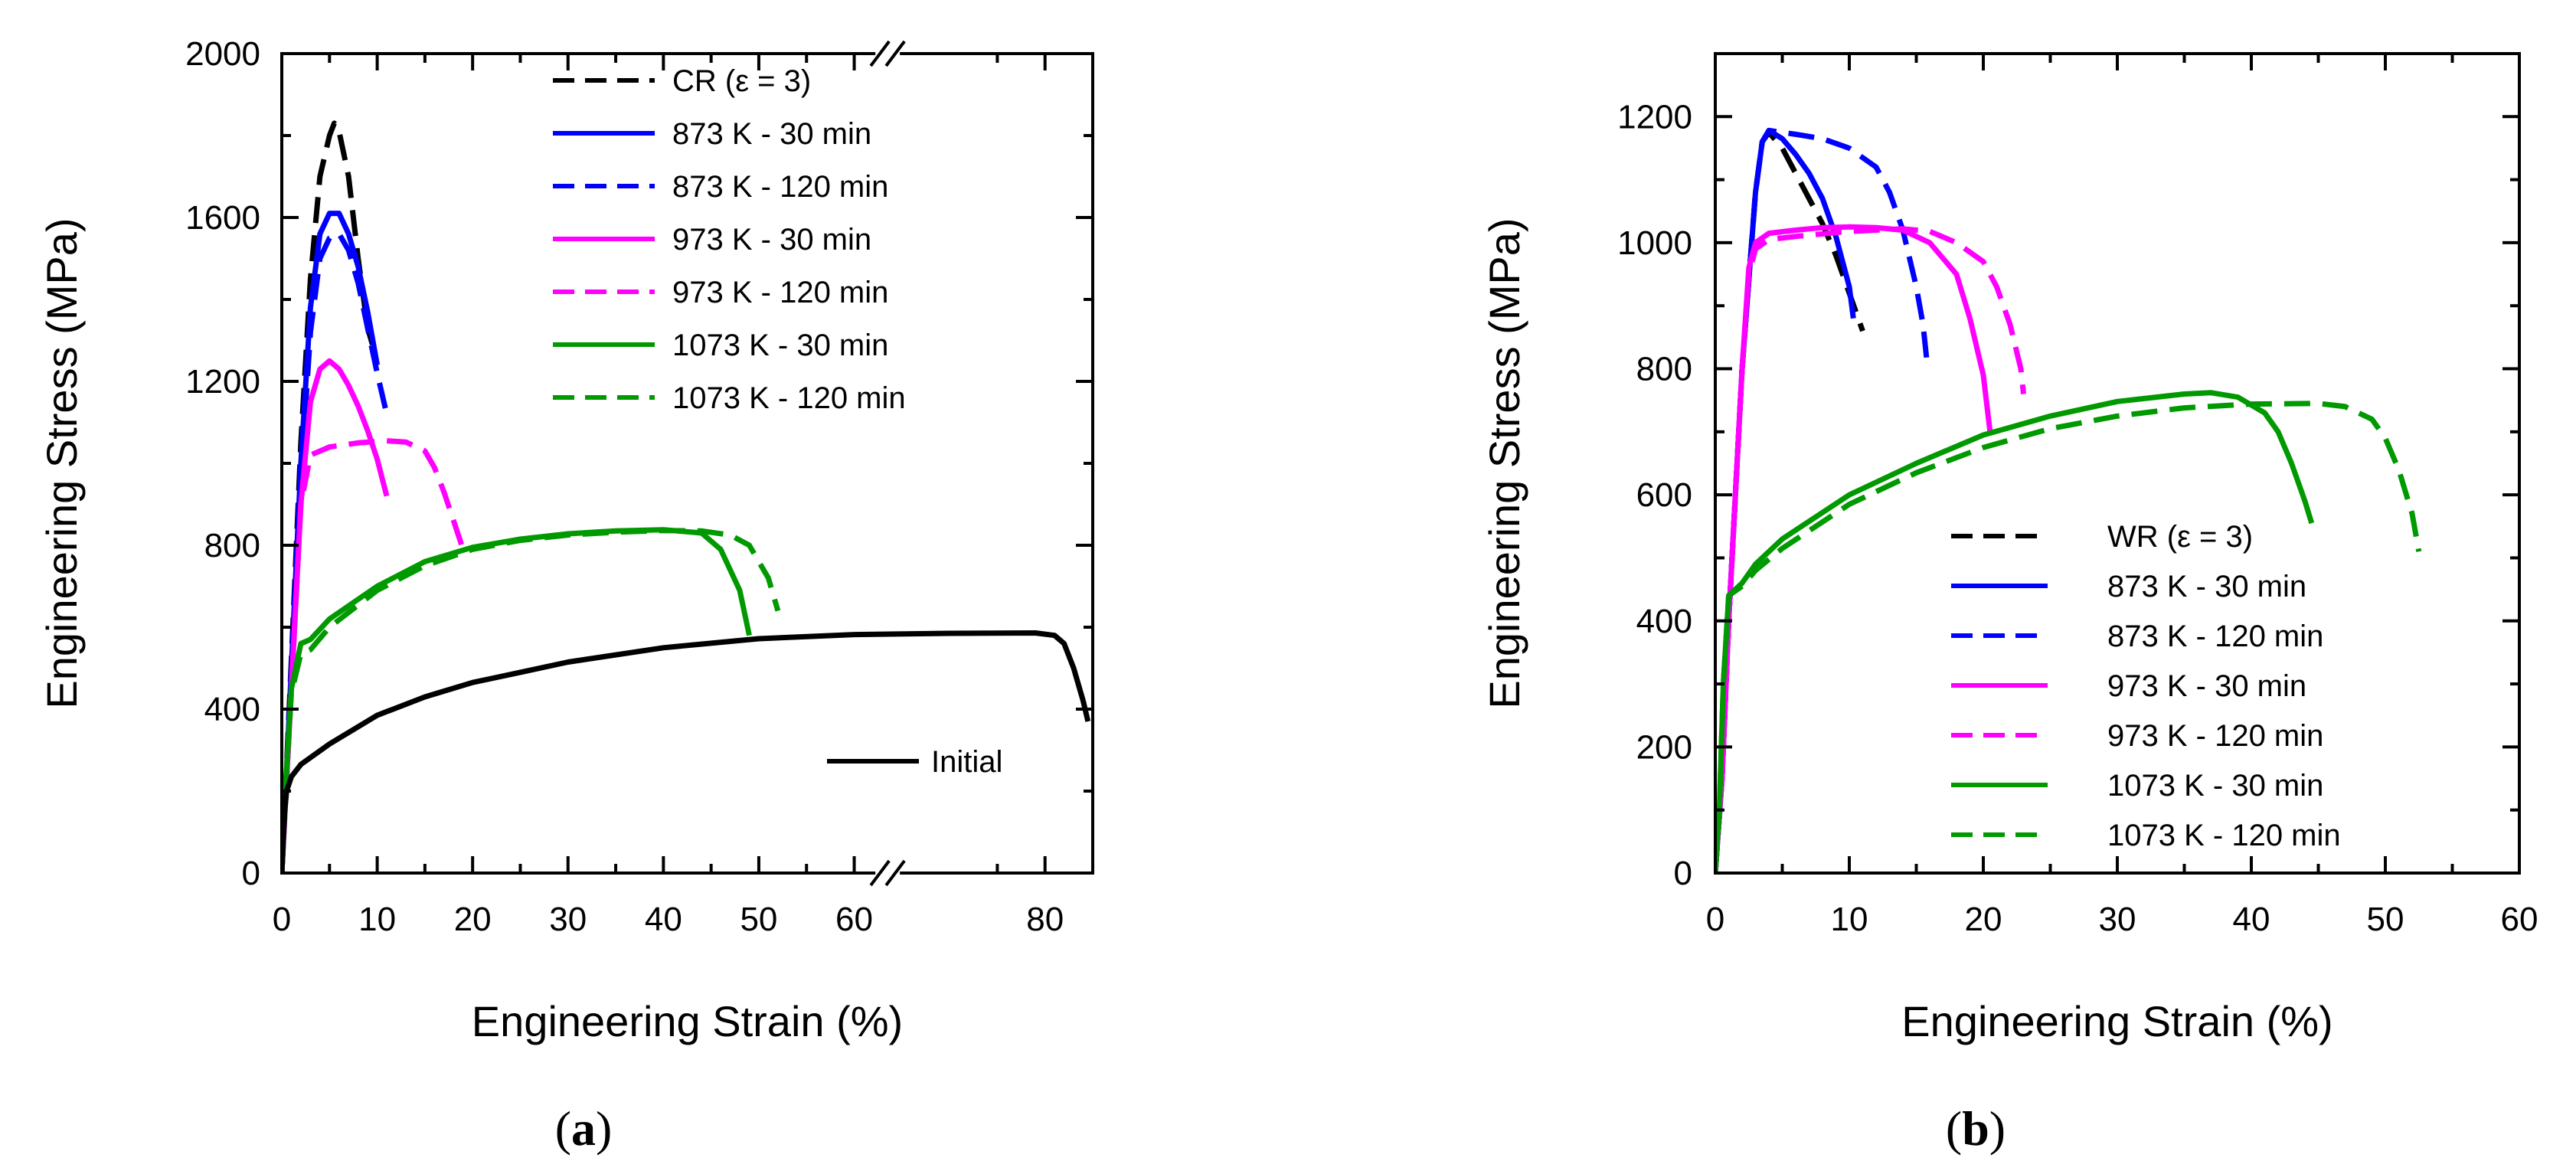 The image size is (2576, 1174). Describe the element at coordinates (1664, 747) in the screenshot. I see `y-tick-label: 200` at that location.